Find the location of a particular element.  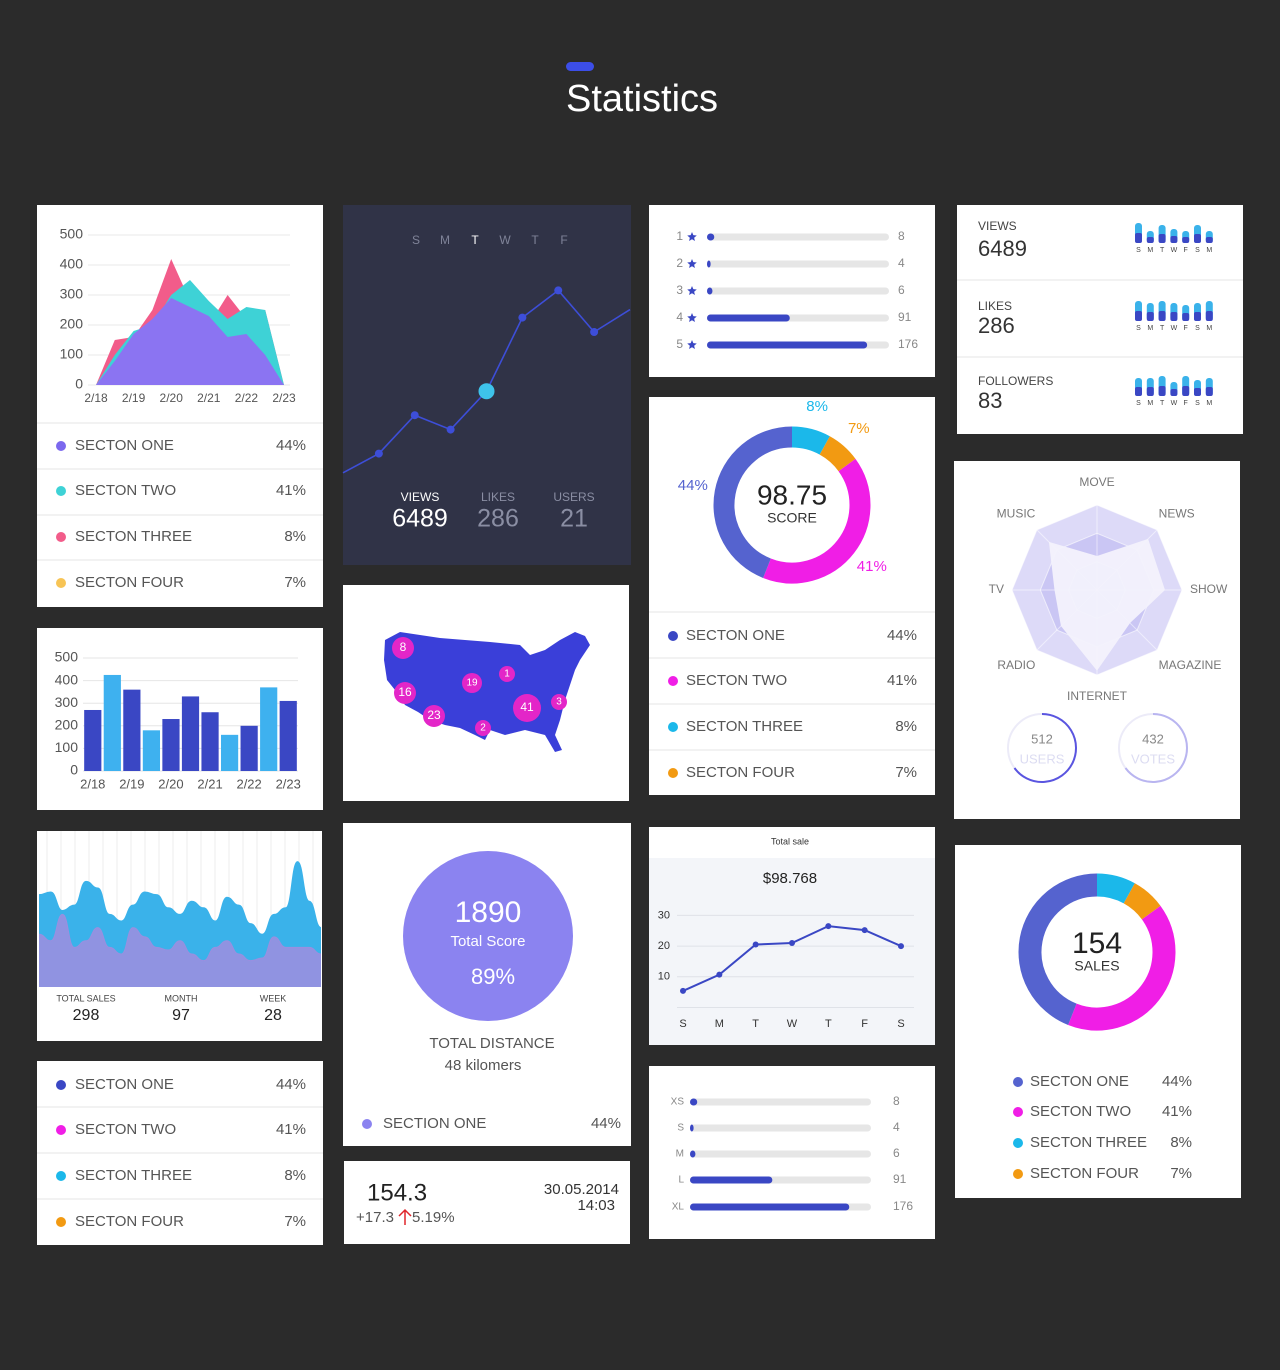

x-tick-label: 2/22 is located at coordinates (248, 783).